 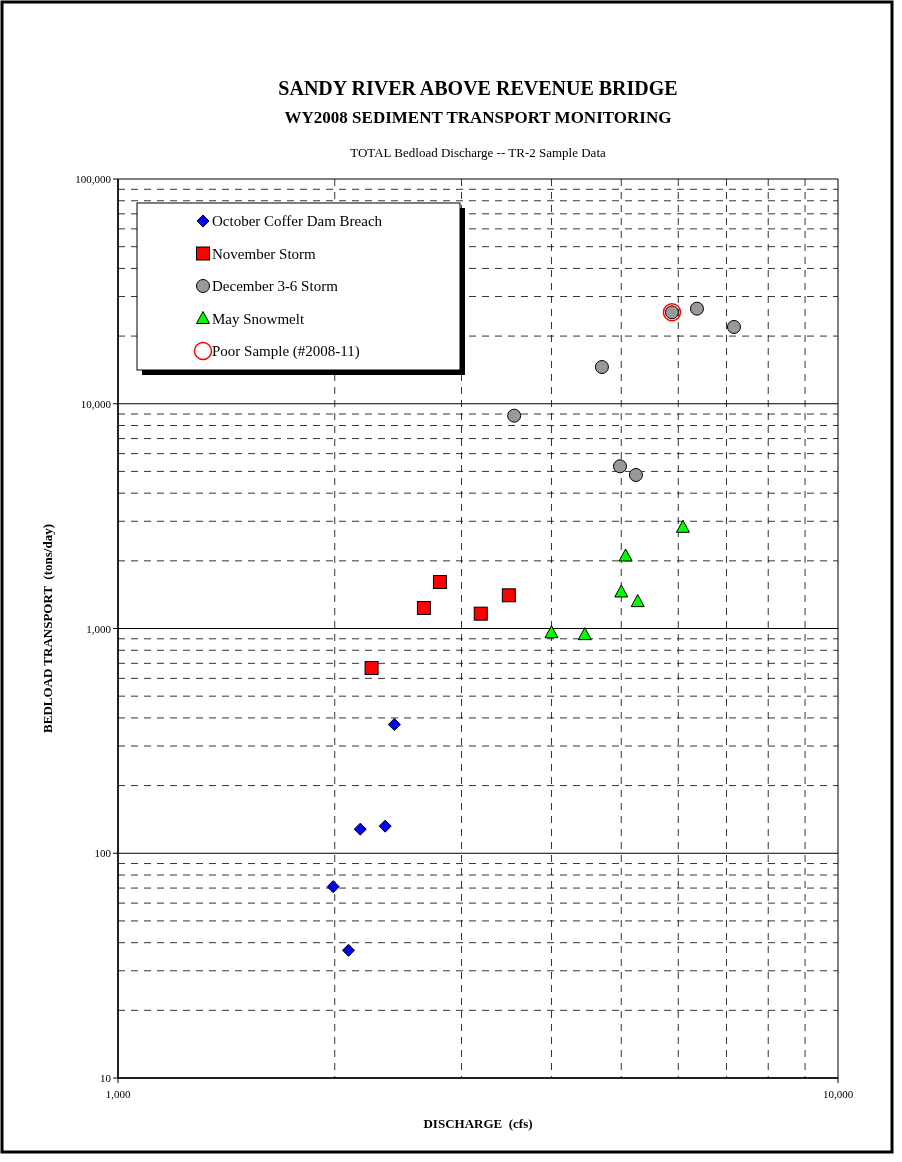 I want to click on chart-subtitle: WY2008 SEDIMENT TRANSPORT MONITORING, so click(x=478, y=117).